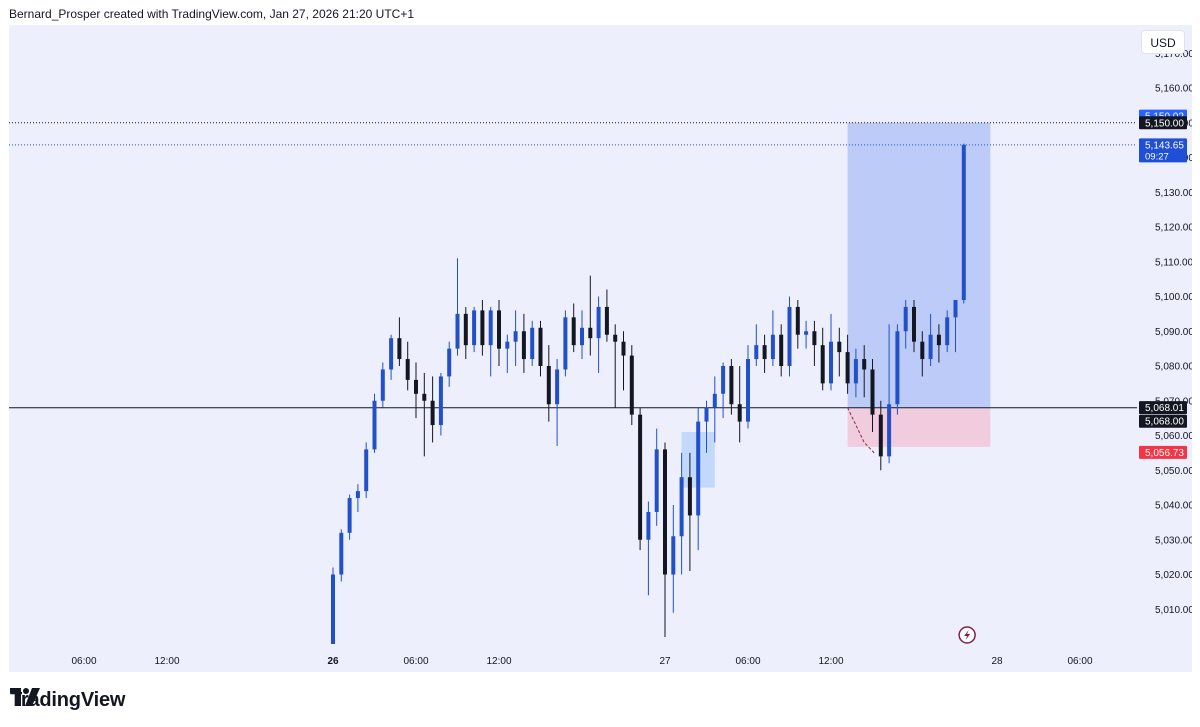  What do you see at coordinates (665, 661) in the screenshot?
I see `x-tick-label: 27` at bounding box center [665, 661].